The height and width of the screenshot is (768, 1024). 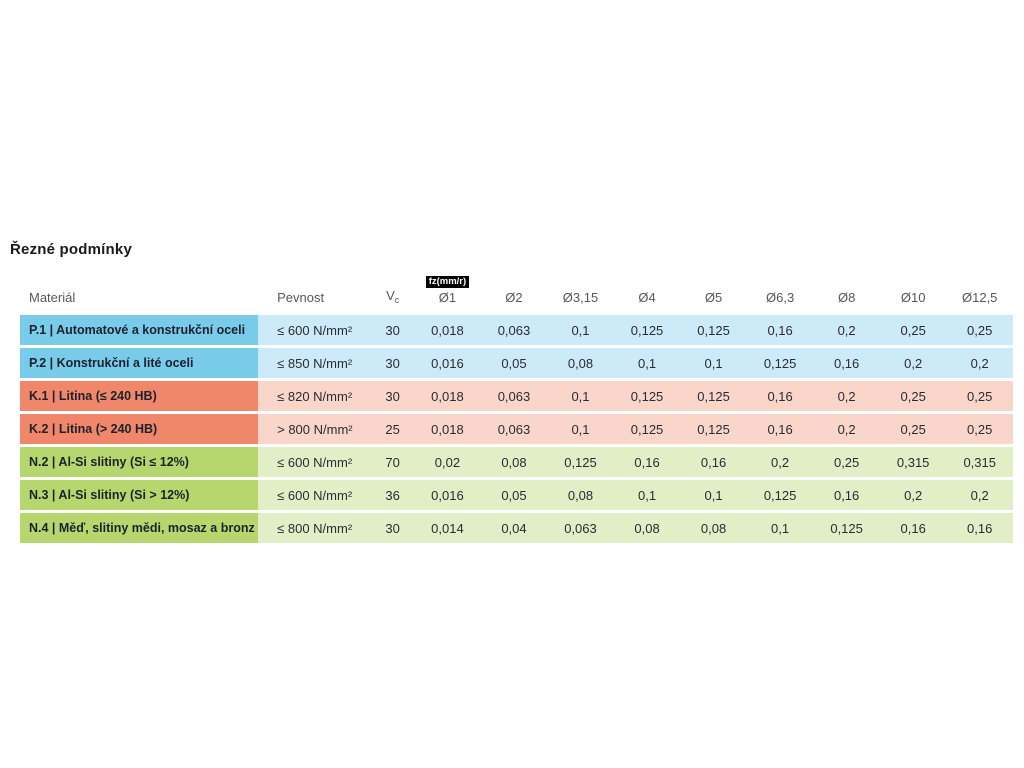 I want to click on vc-cell: 25, so click(x=393, y=429).